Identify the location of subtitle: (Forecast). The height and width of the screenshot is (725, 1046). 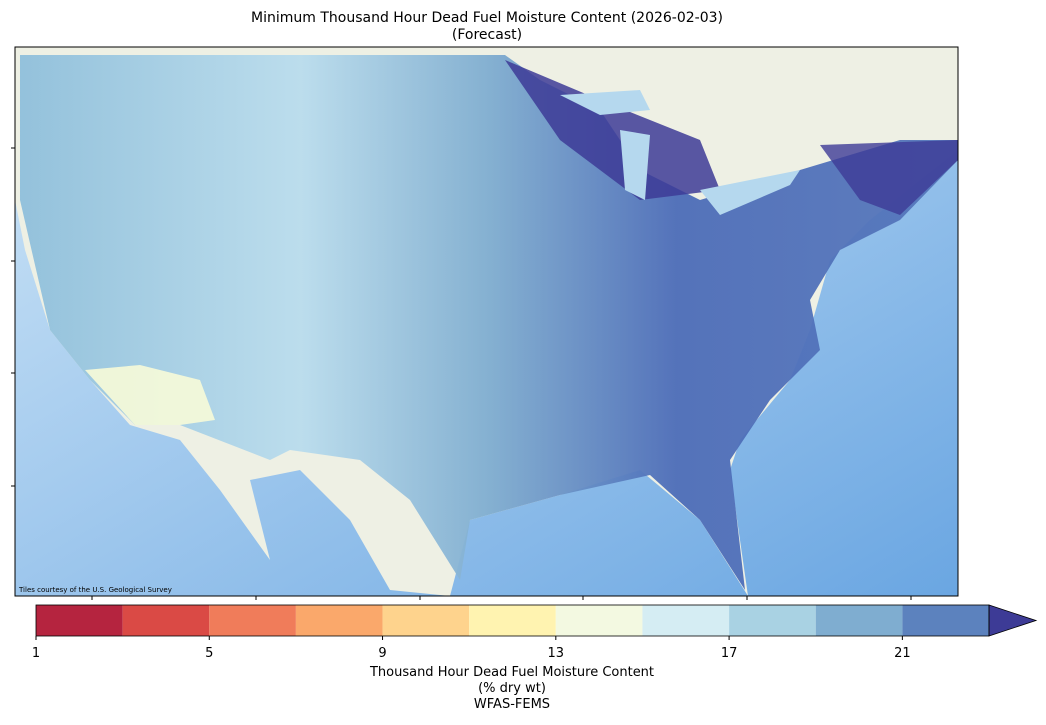
(487, 35).